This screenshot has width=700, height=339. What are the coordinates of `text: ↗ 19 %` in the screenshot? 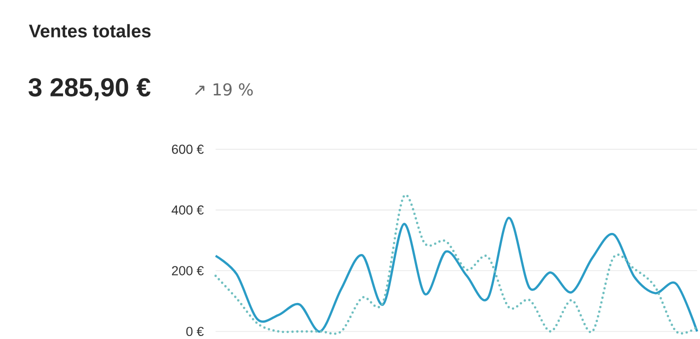 It's located at (224, 89).